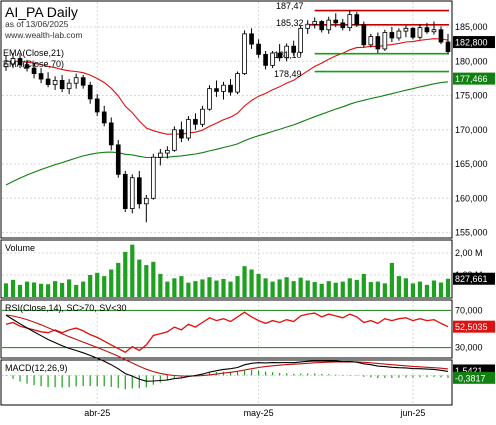 The image size is (496, 425). I want to click on volume-badge: 827,661, so click(474, 278).